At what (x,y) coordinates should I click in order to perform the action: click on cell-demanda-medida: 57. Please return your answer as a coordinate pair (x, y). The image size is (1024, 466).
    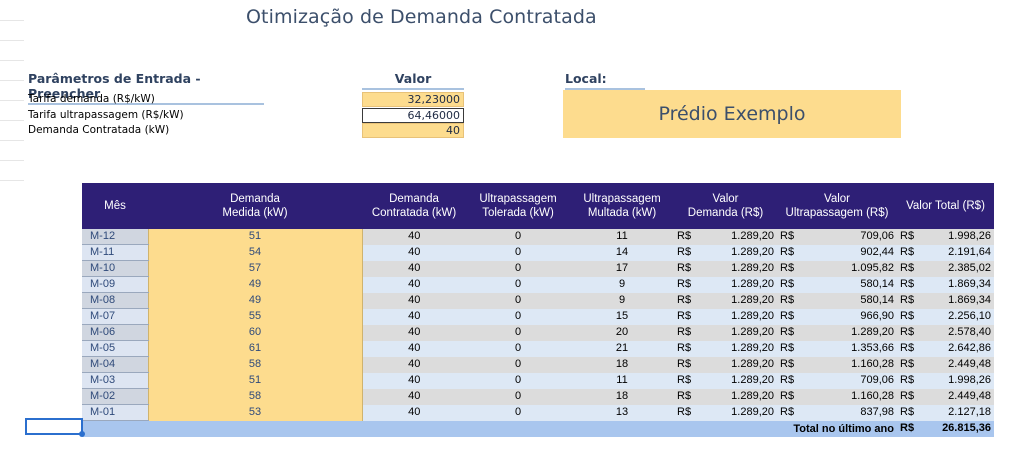
    Looking at the image, I should click on (255, 268).